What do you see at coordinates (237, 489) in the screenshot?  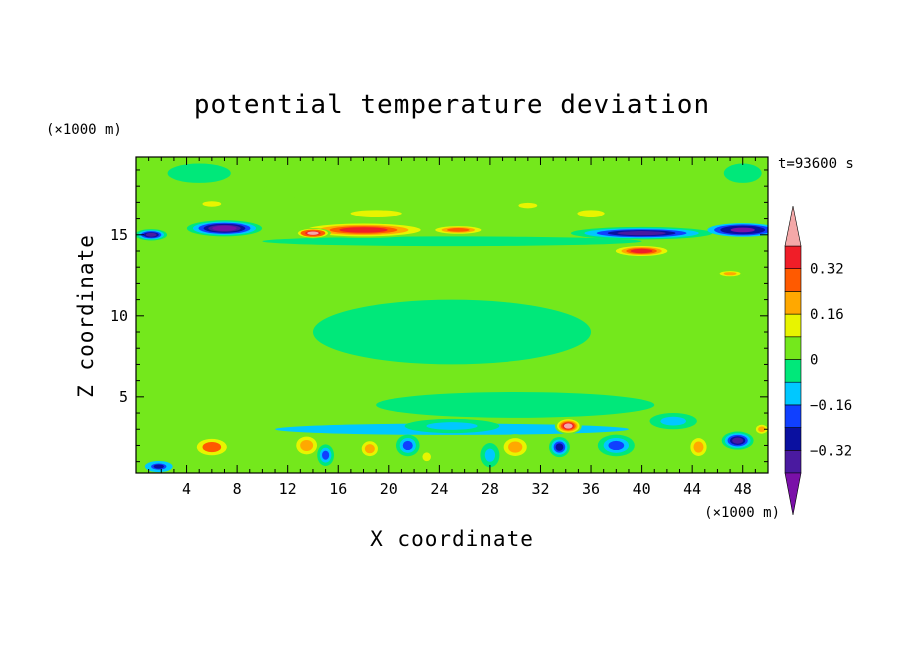 I see `x-tick-label: 8` at bounding box center [237, 489].